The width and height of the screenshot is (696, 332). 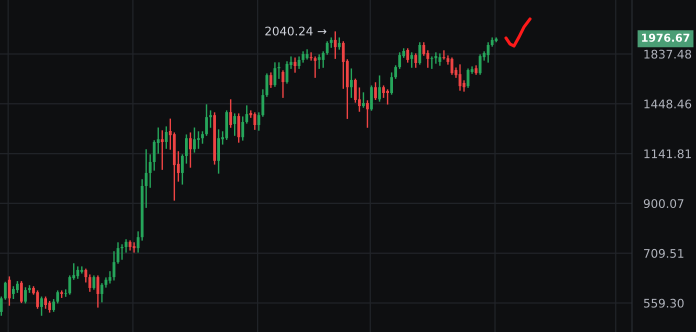 What do you see at coordinates (668, 54) in the screenshot?
I see `y-tick-label: 1837.48` at bounding box center [668, 54].